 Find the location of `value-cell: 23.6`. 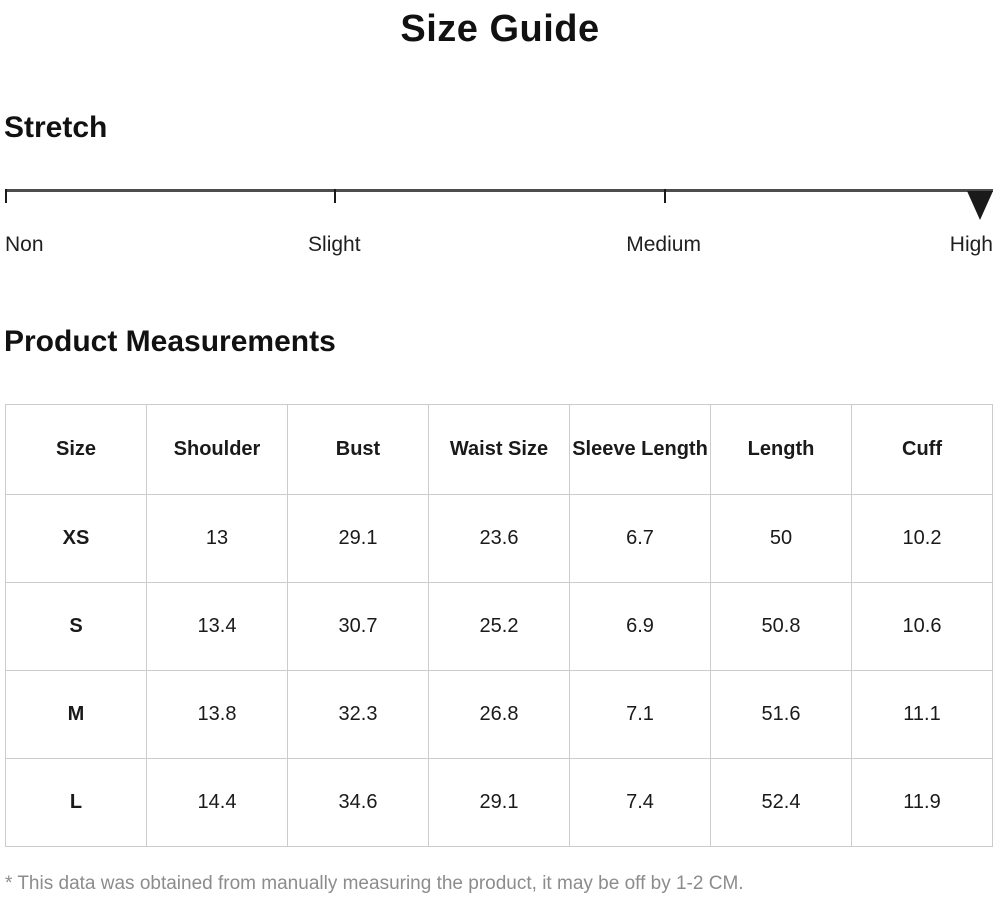

value-cell: 23.6 is located at coordinates (499, 538).